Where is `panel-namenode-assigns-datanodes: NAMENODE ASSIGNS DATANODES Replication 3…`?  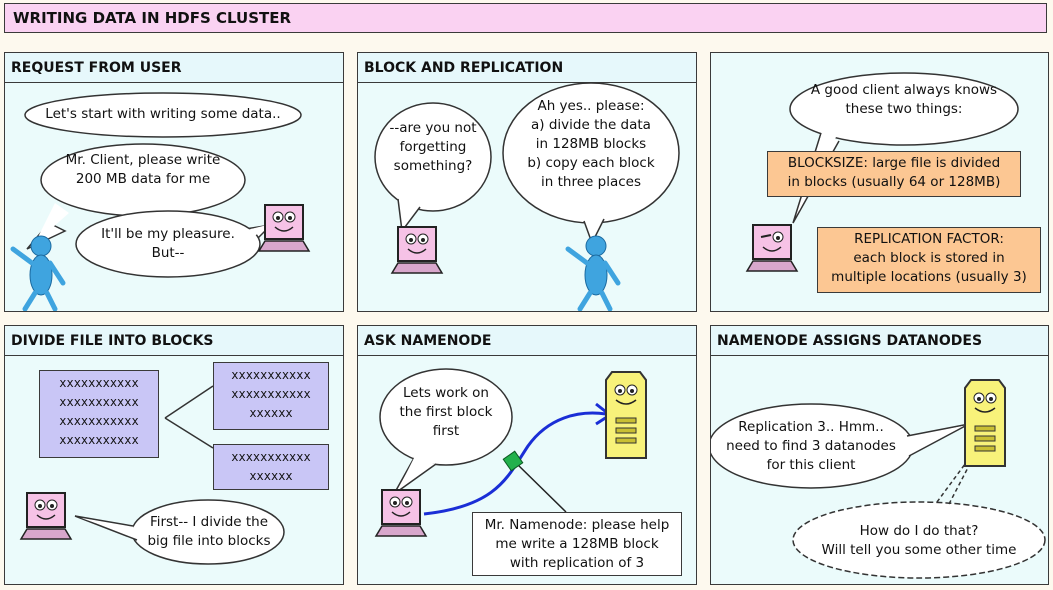 panel-namenode-assigns-datanodes: NAMENODE ASSIGNS DATANODES Replication 3… is located at coordinates (879, 455).